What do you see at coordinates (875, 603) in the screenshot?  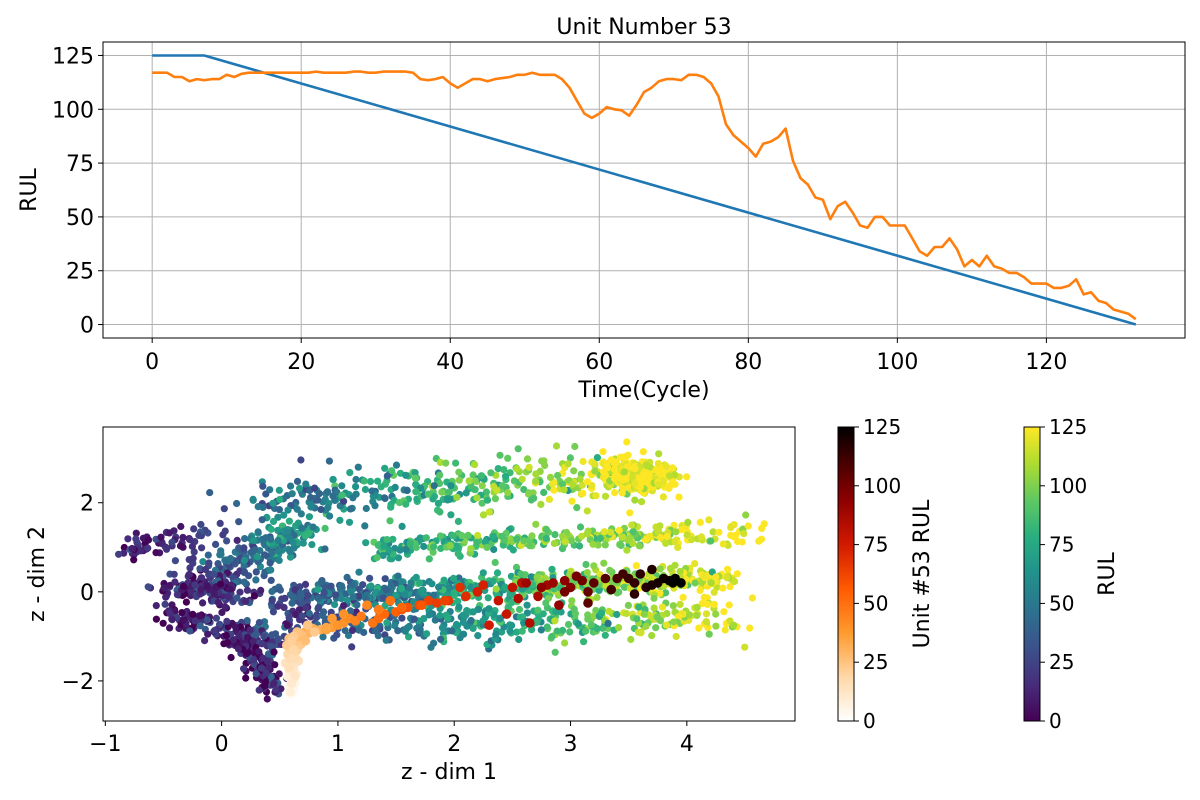 I see `colorbar-tick-label: 50` at bounding box center [875, 603].